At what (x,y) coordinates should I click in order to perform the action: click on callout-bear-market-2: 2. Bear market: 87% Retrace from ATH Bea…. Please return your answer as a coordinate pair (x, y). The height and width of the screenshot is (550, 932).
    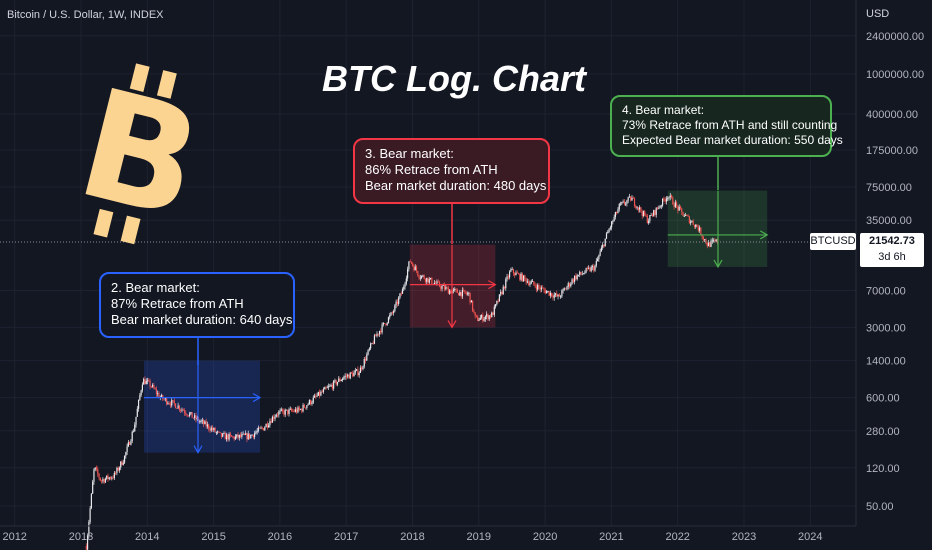
    Looking at the image, I should click on (197, 305).